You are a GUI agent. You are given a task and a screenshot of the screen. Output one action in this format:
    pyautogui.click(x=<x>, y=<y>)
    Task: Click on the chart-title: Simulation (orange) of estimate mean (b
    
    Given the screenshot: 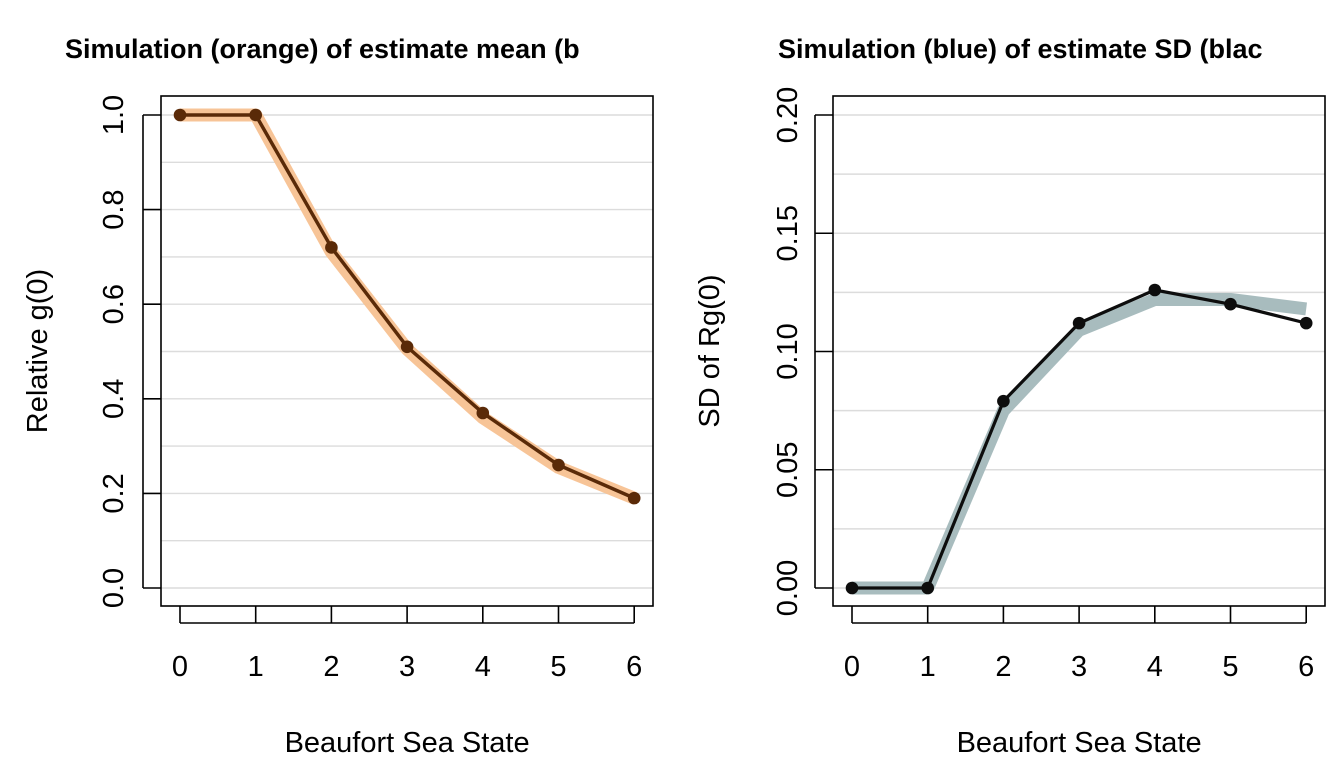 What is the action you would take?
    pyautogui.click(x=322, y=49)
    